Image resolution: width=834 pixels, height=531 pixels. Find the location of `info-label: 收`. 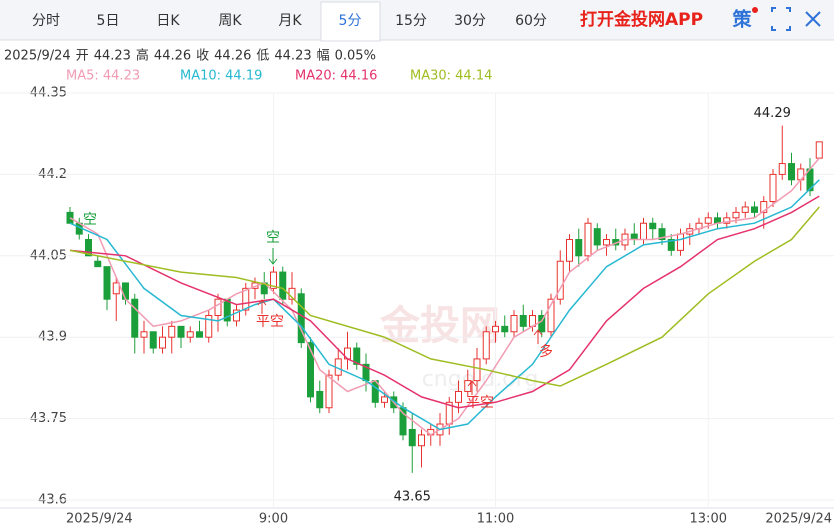

info-label: 收 is located at coordinates (202, 56).